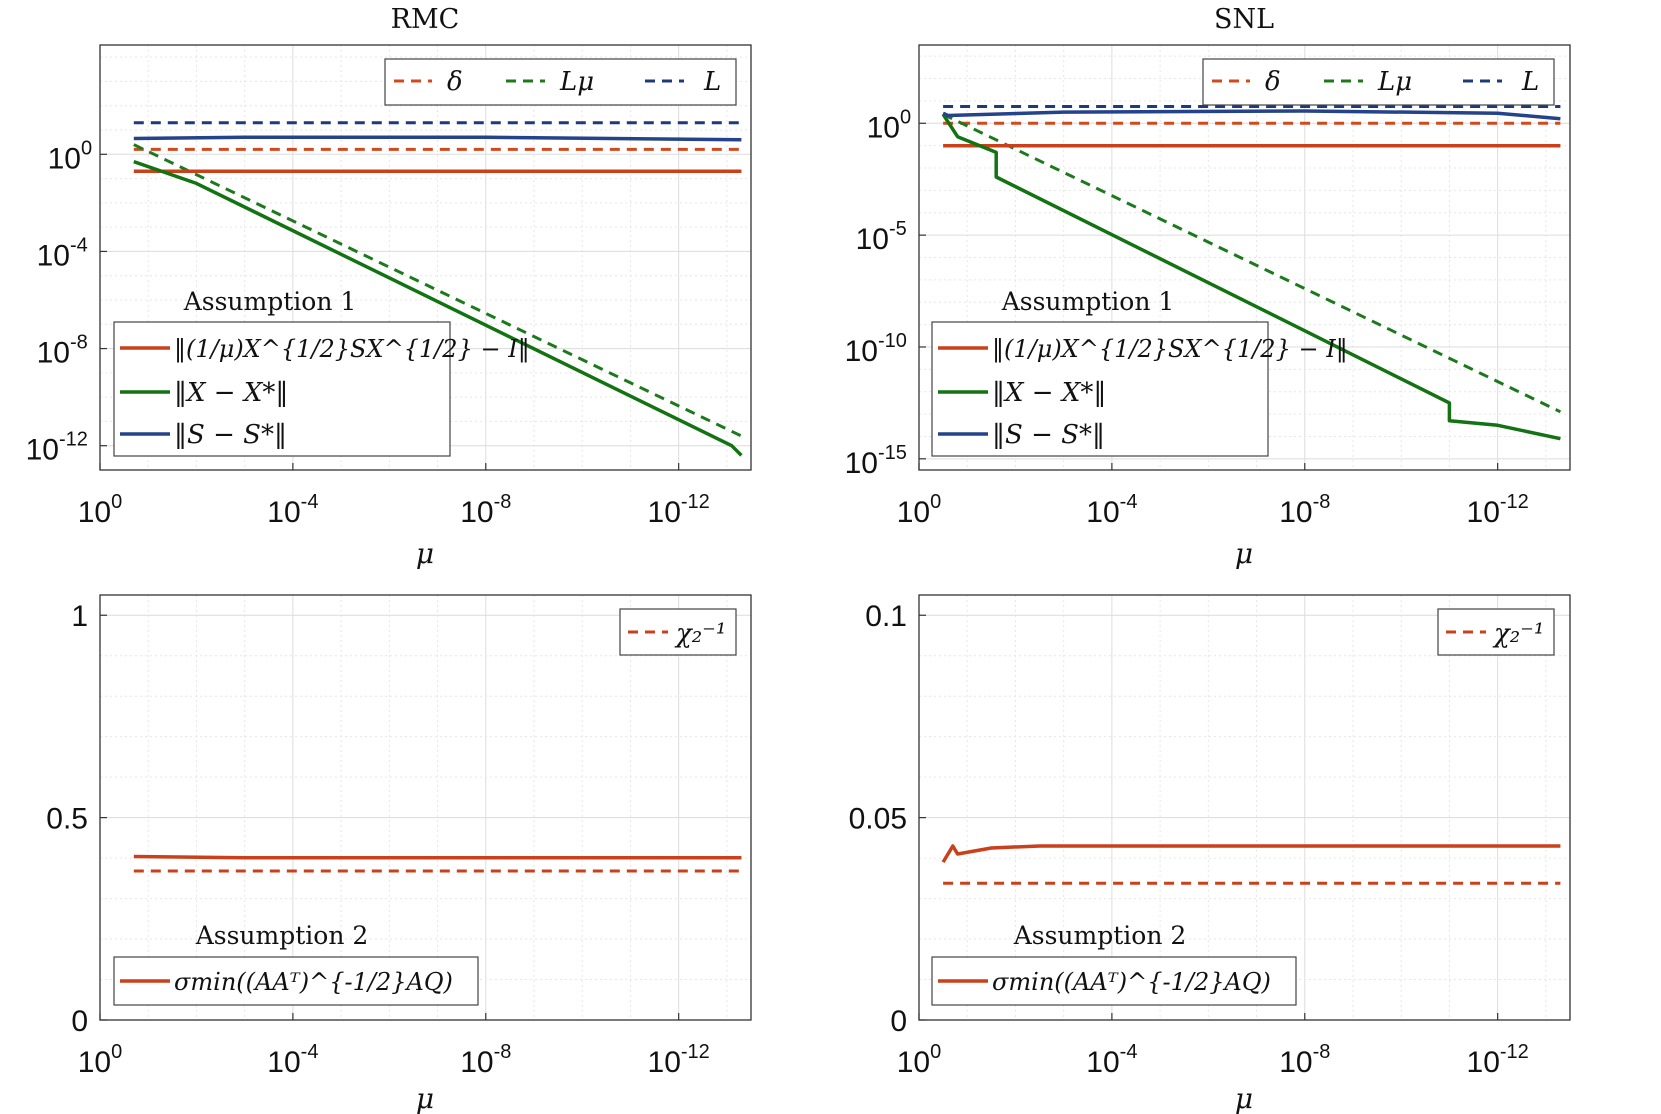 This screenshot has height=1114, width=1661. Describe the element at coordinates (905, 117) in the screenshot. I see `y-tick-exponent: 0` at that location.